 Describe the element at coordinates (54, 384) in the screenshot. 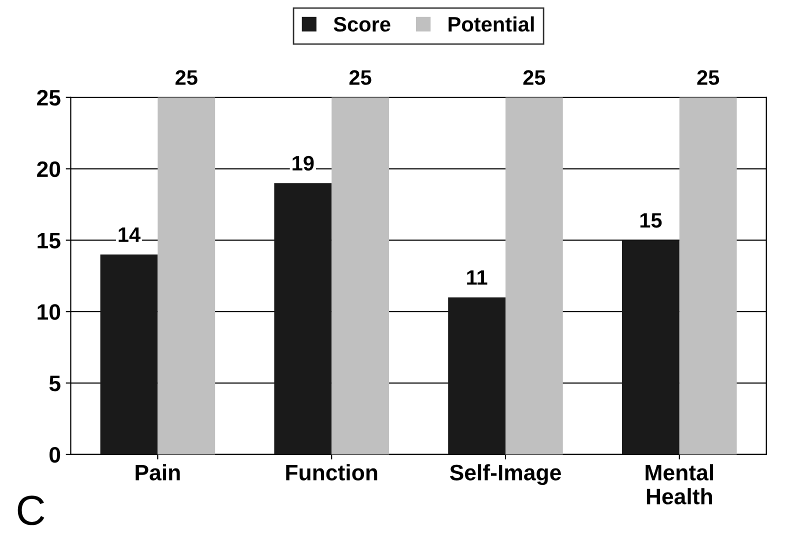

I see `y-tick-label: 5` at that location.